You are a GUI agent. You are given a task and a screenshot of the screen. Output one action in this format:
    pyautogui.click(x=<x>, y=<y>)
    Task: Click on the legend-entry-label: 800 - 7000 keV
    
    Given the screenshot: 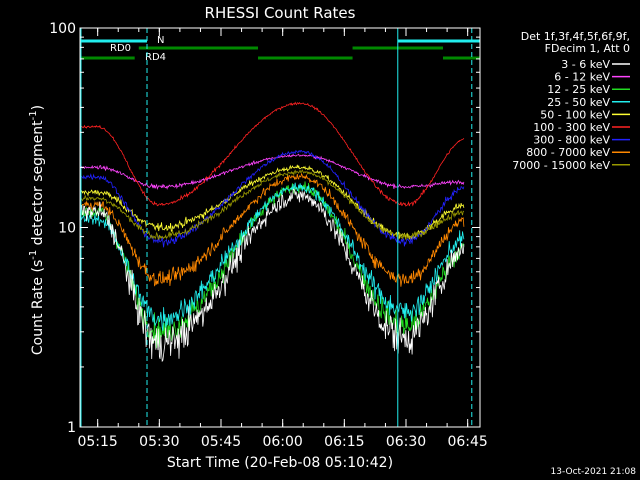 What is the action you would take?
    pyautogui.click(x=568, y=152)
    